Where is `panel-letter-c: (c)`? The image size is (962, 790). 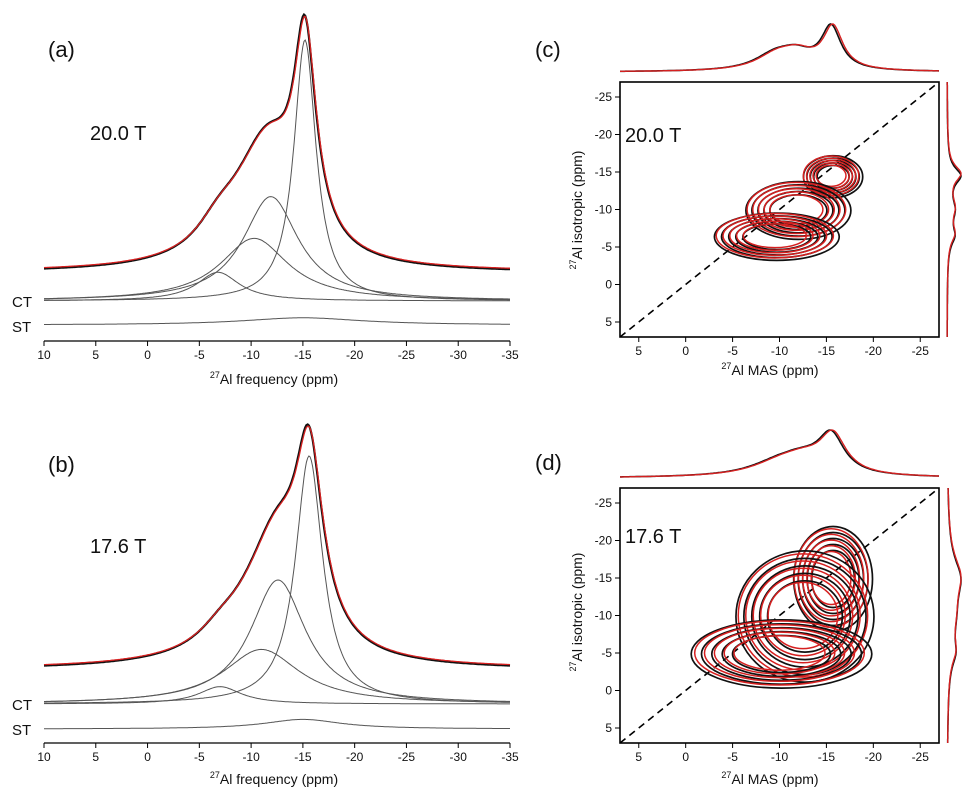 panel-letter-c: (c) is located at coordinates (548, 49).